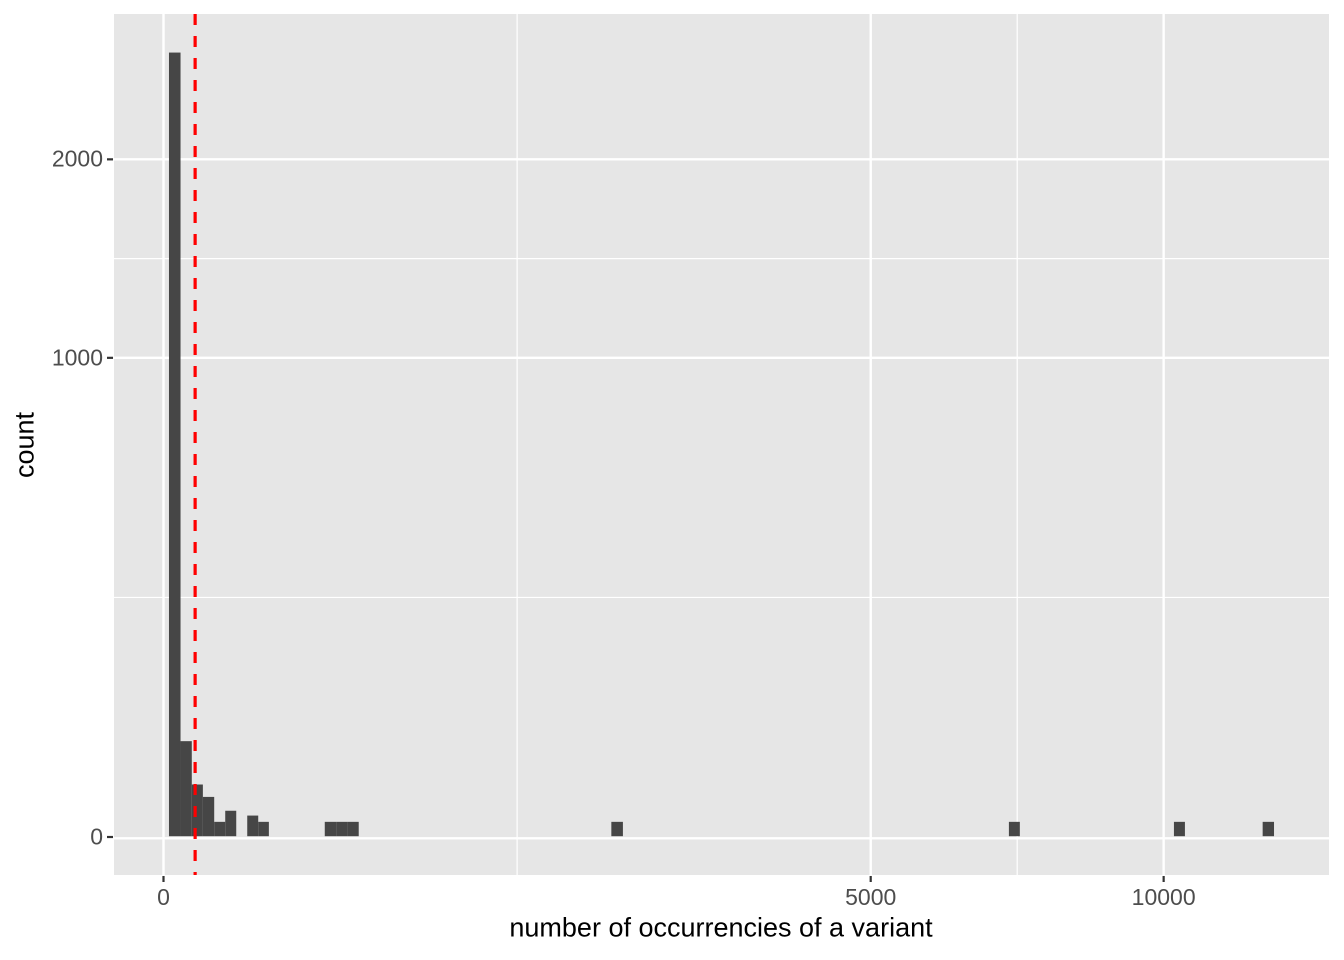  I want to click on y-tick-label: 2000, so click(77, 158).